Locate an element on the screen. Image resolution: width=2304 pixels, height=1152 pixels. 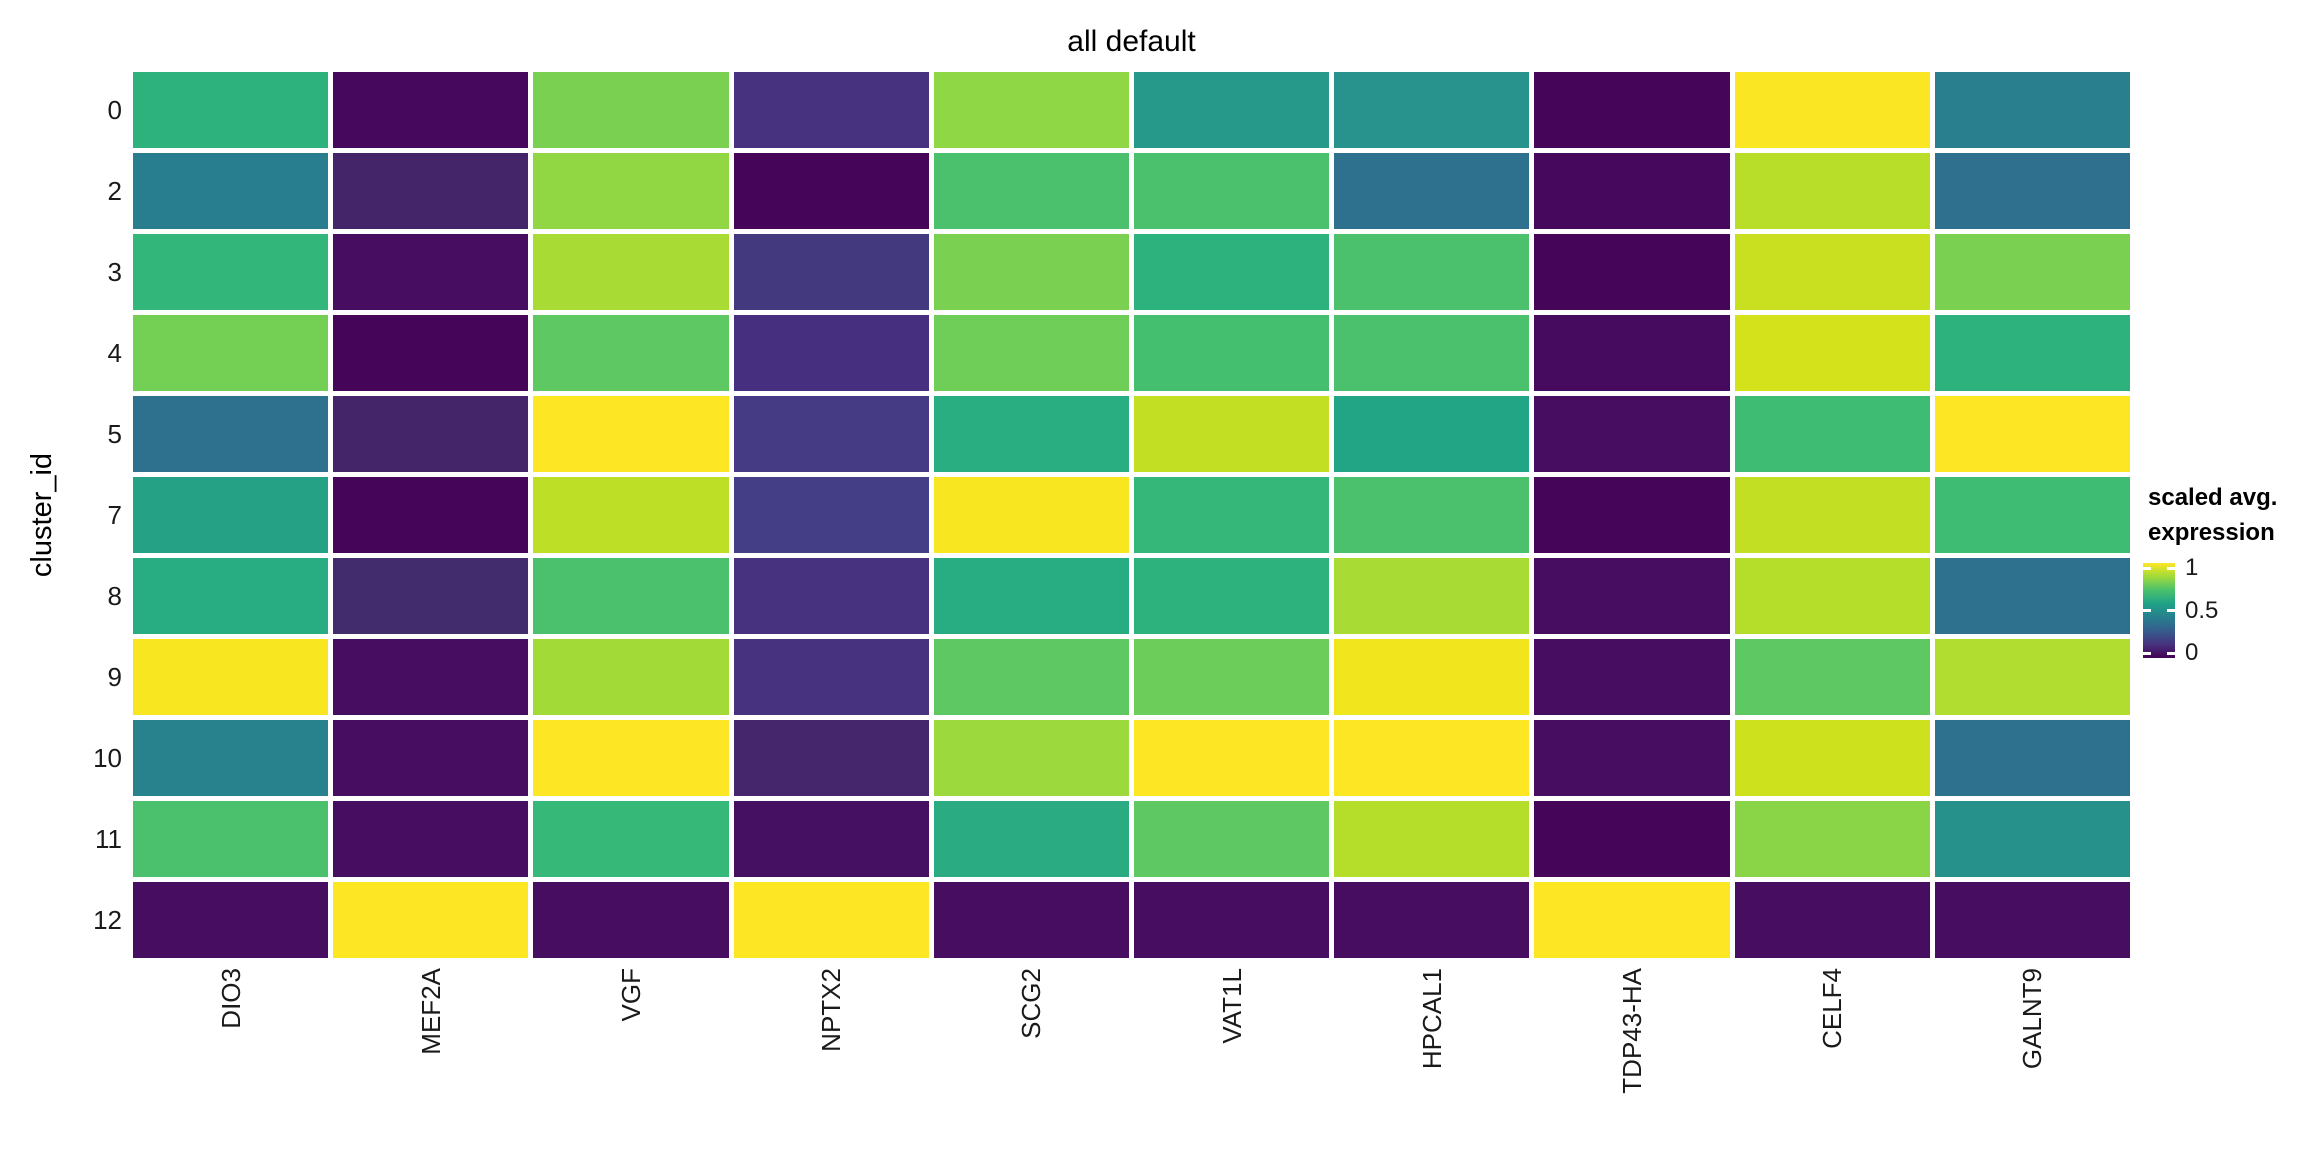
x-tick-label: HPCAL1 is located at coordinates (1432, 1019).